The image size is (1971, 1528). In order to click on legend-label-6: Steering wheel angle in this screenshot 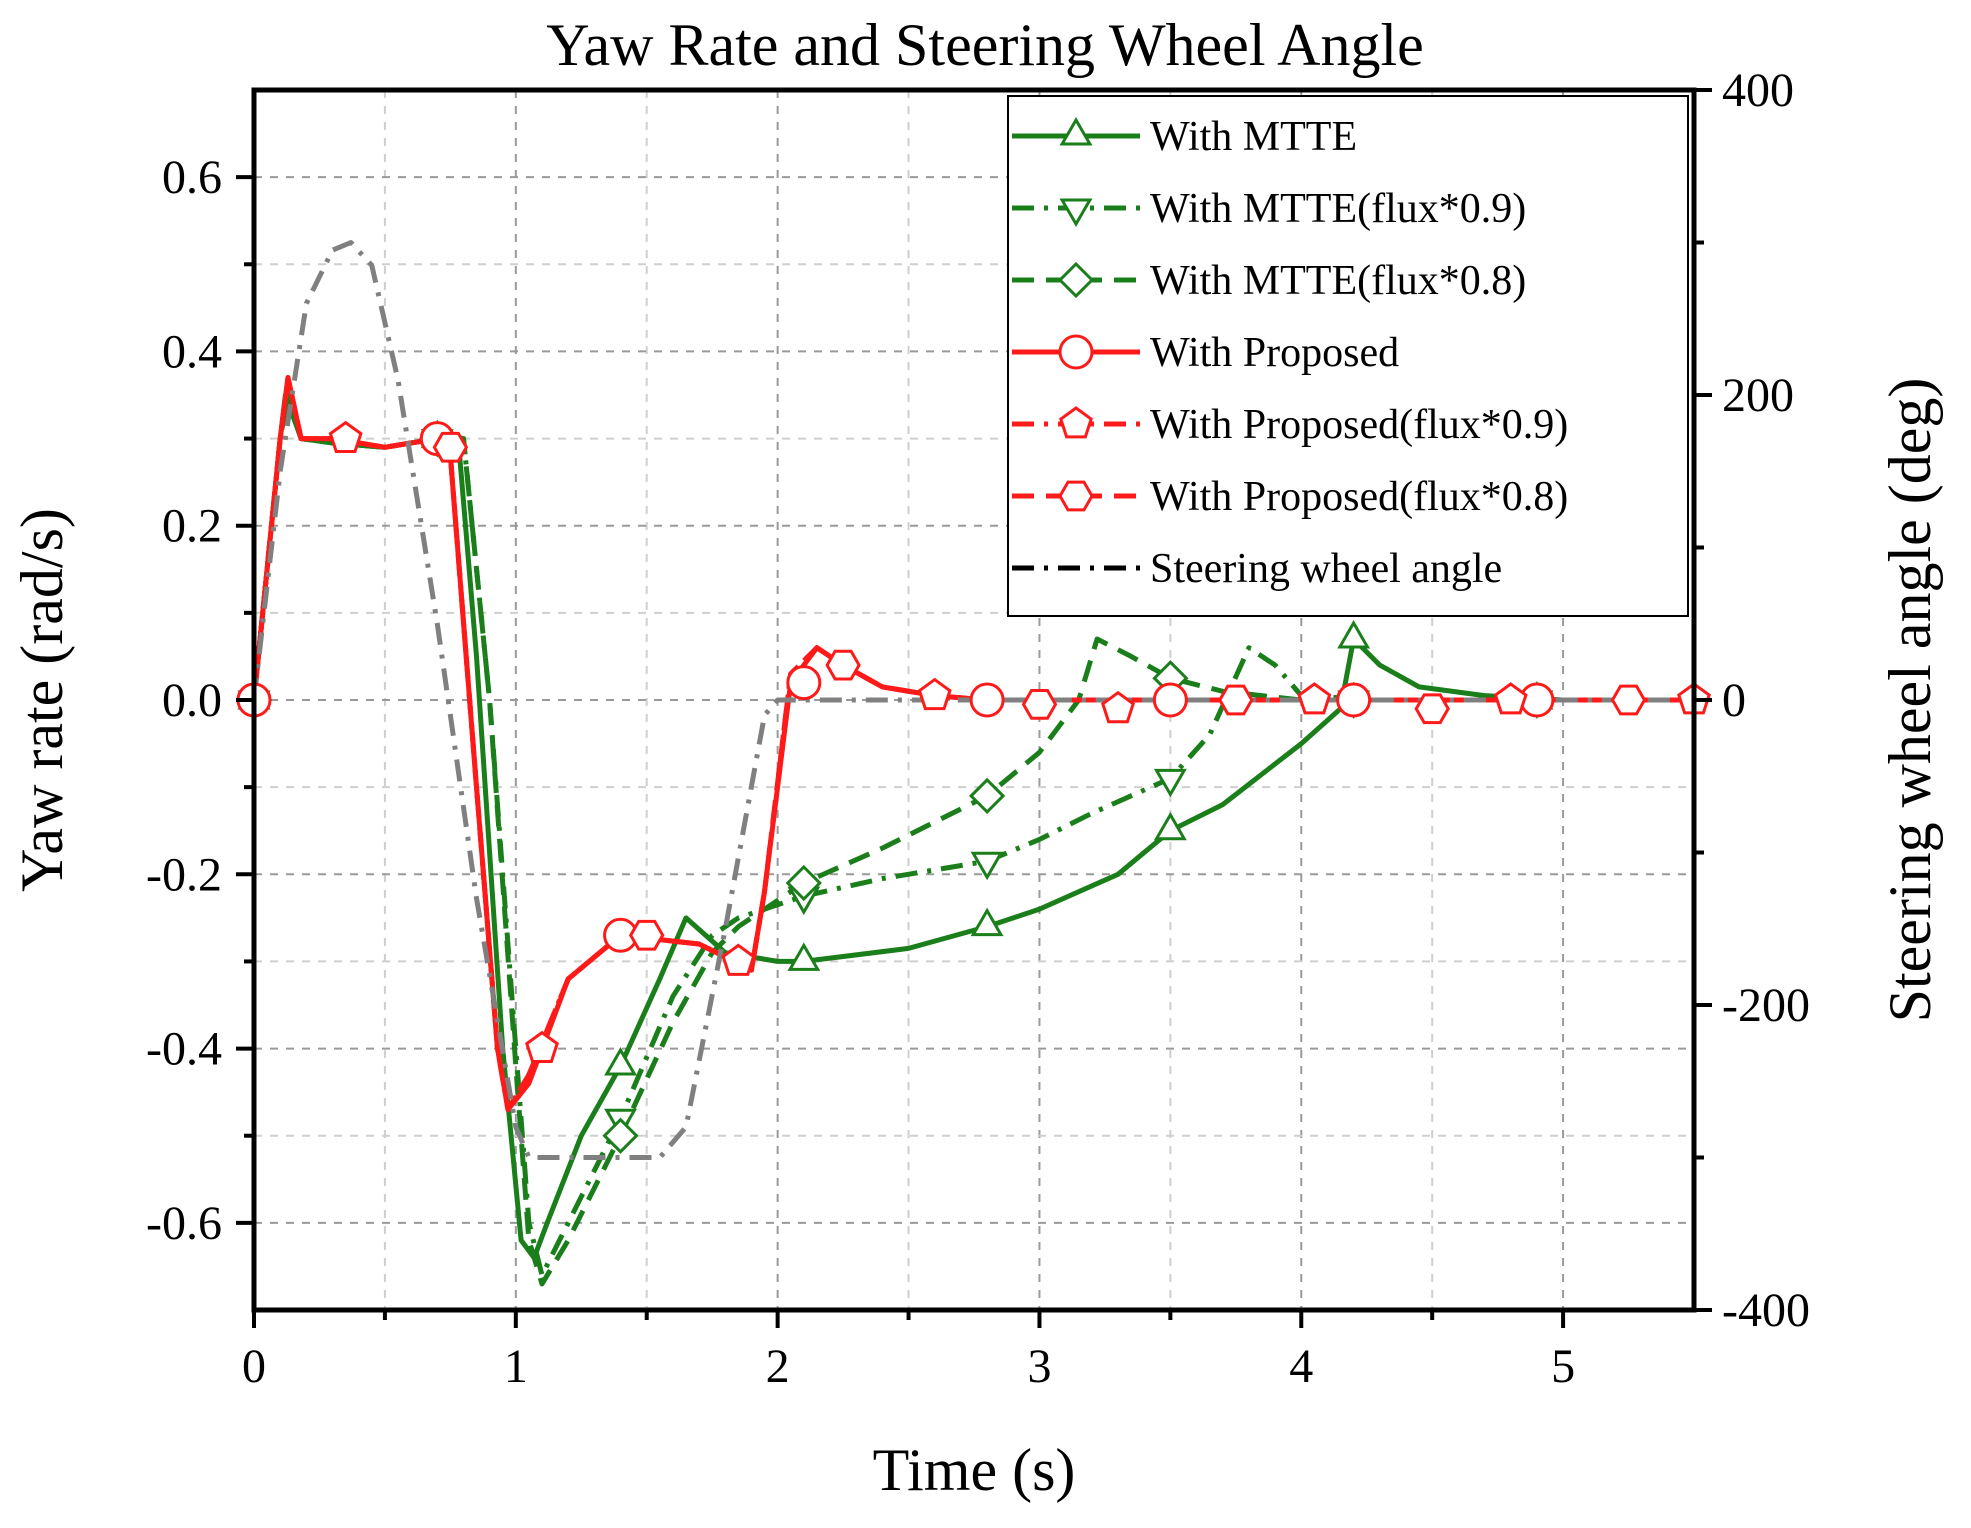, I will do `click(1326, 569)`.